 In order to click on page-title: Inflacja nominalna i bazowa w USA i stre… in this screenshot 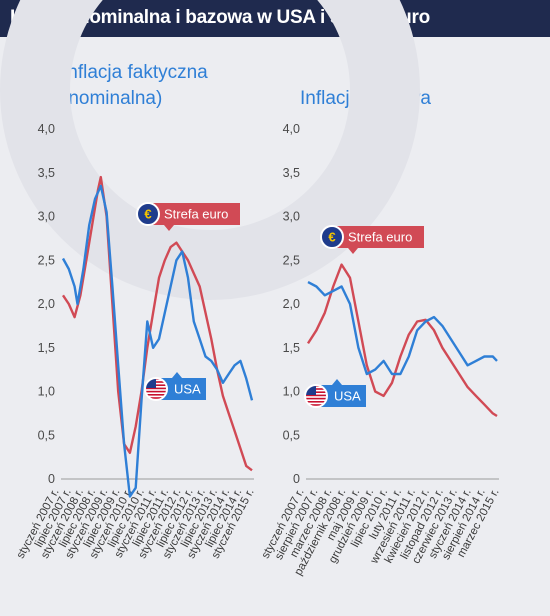, I will do `click(220, 17)`.